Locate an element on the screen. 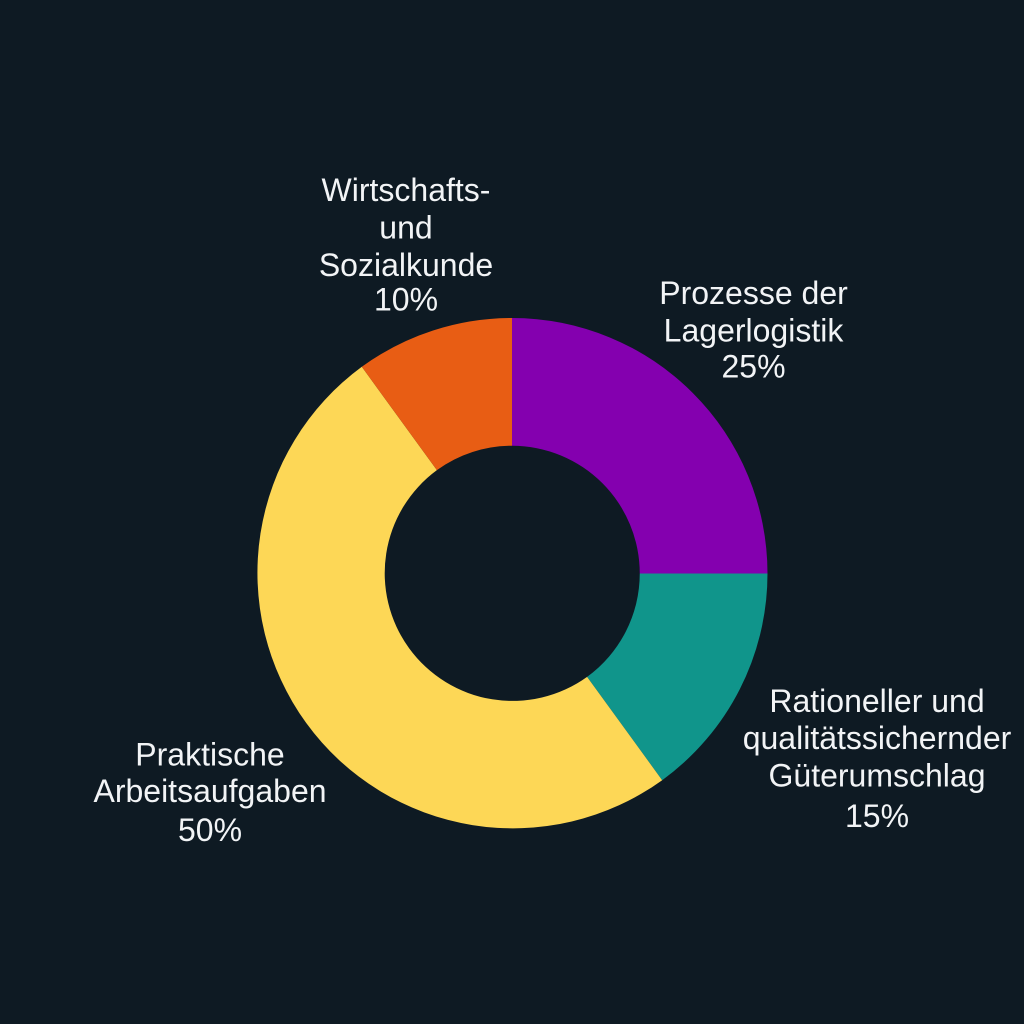 The width and height of the screenshot is (1024, 1024). svg-text: 10% is located at coordinates (406, 299).